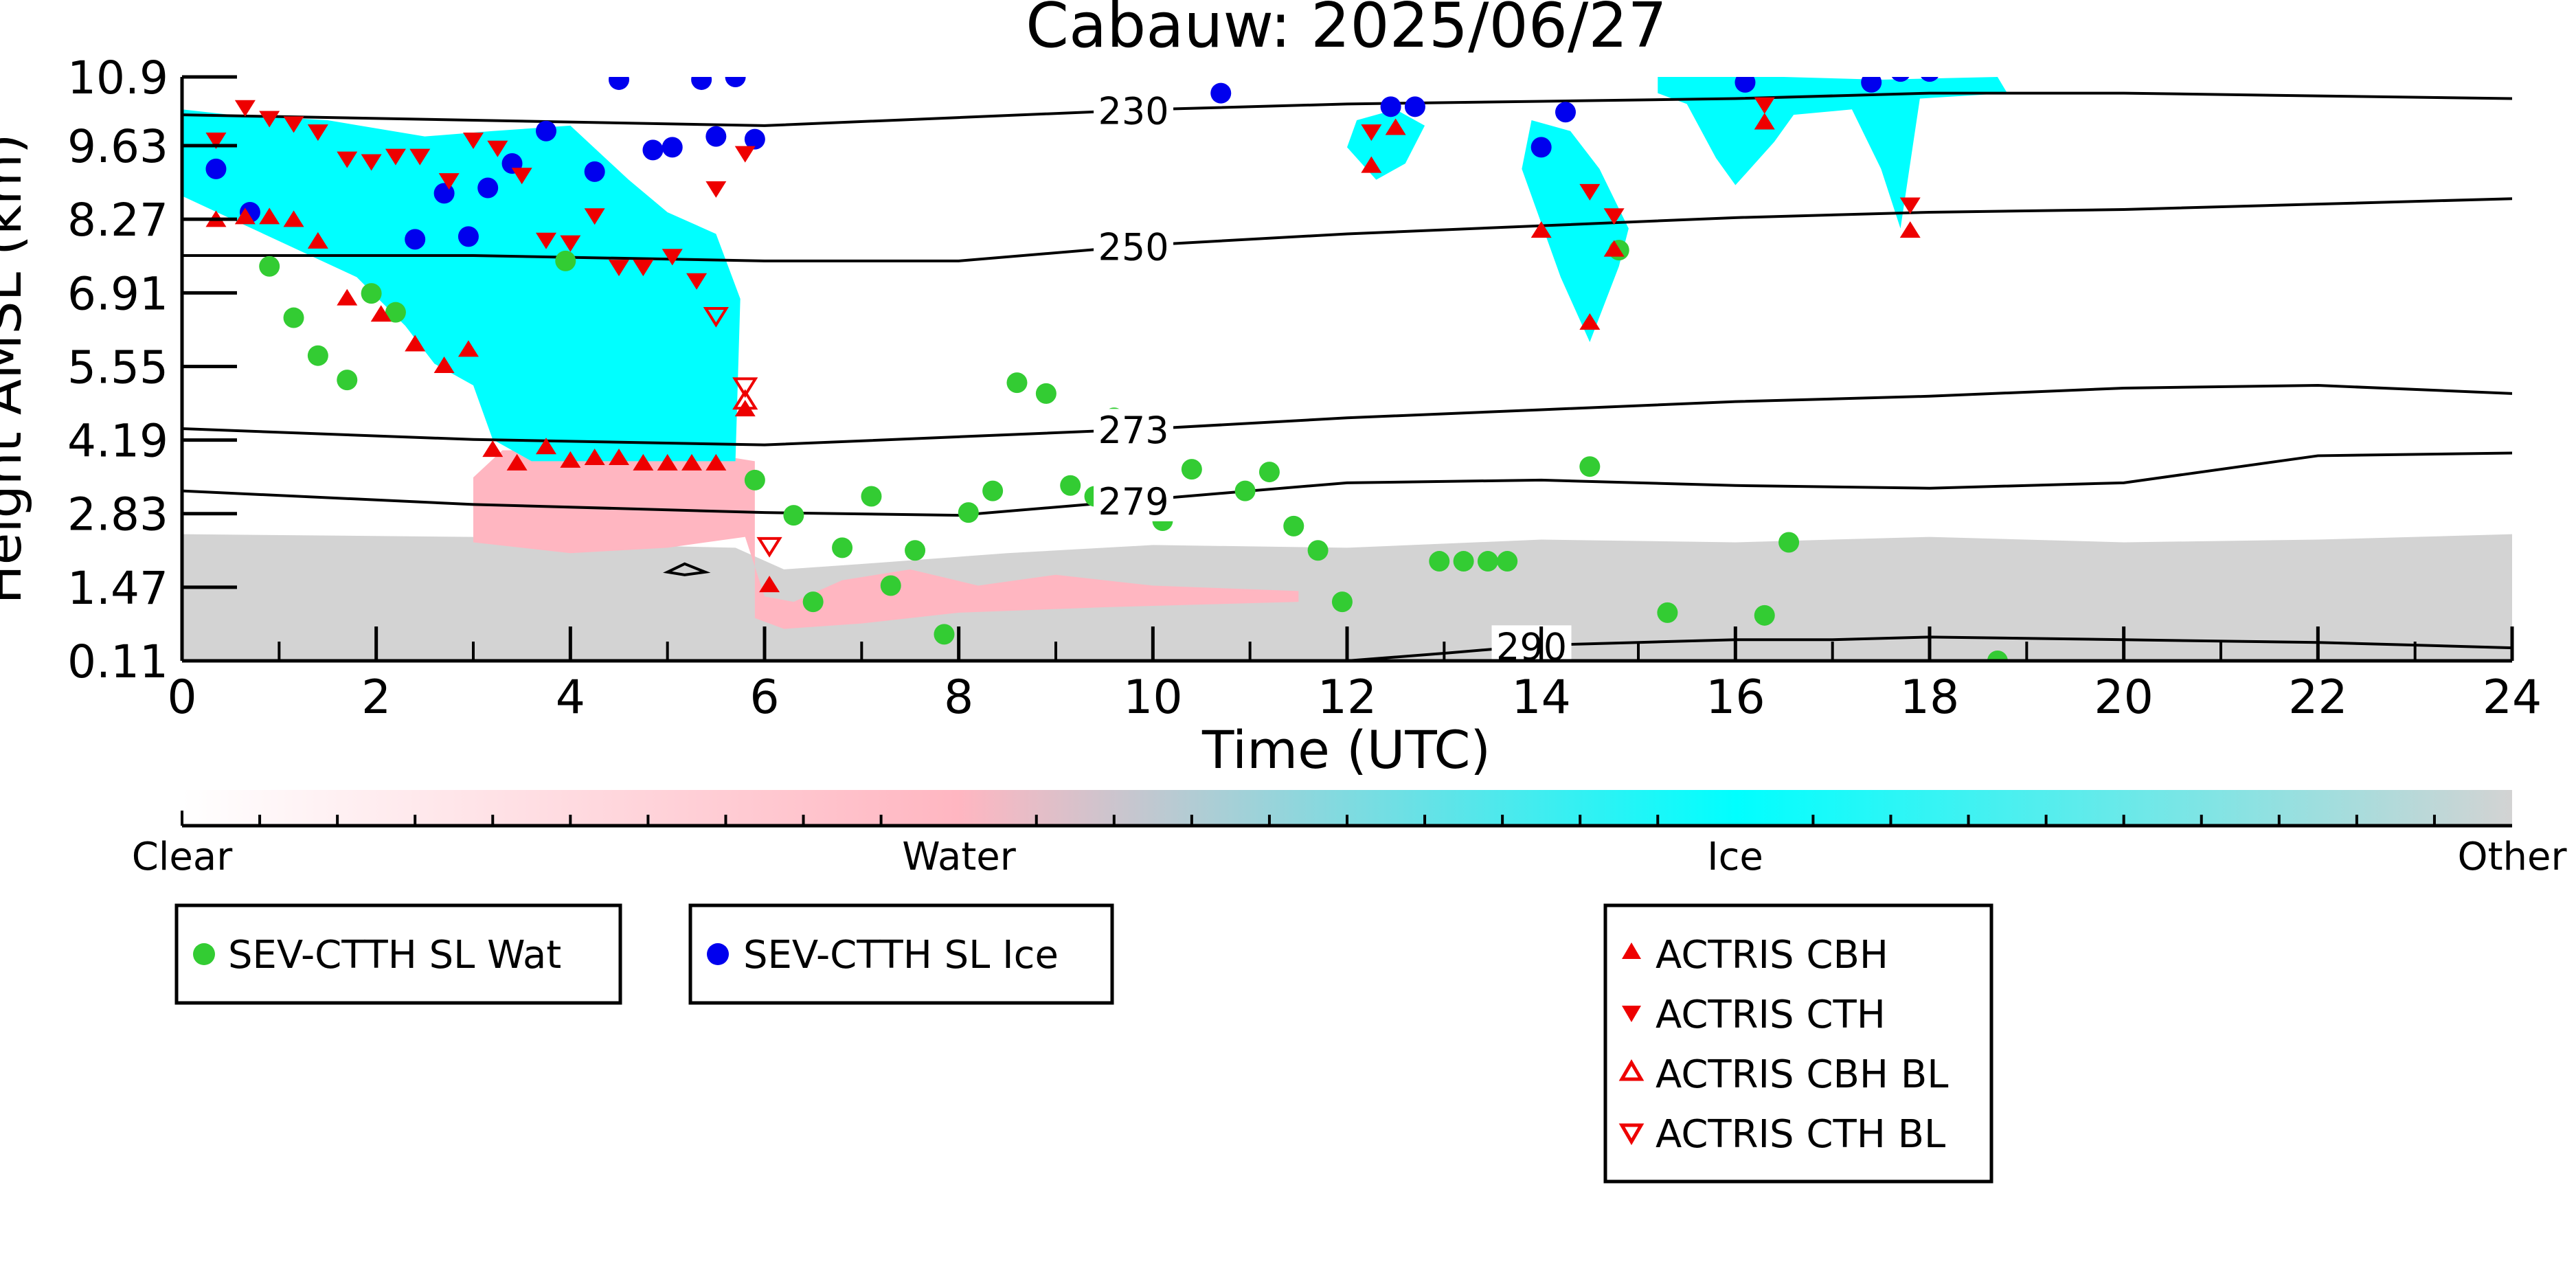  What do you see at coordinates (1386, 144) in the screenshot?
I see `ice-region-12h` at bounding box center [1386, 144].